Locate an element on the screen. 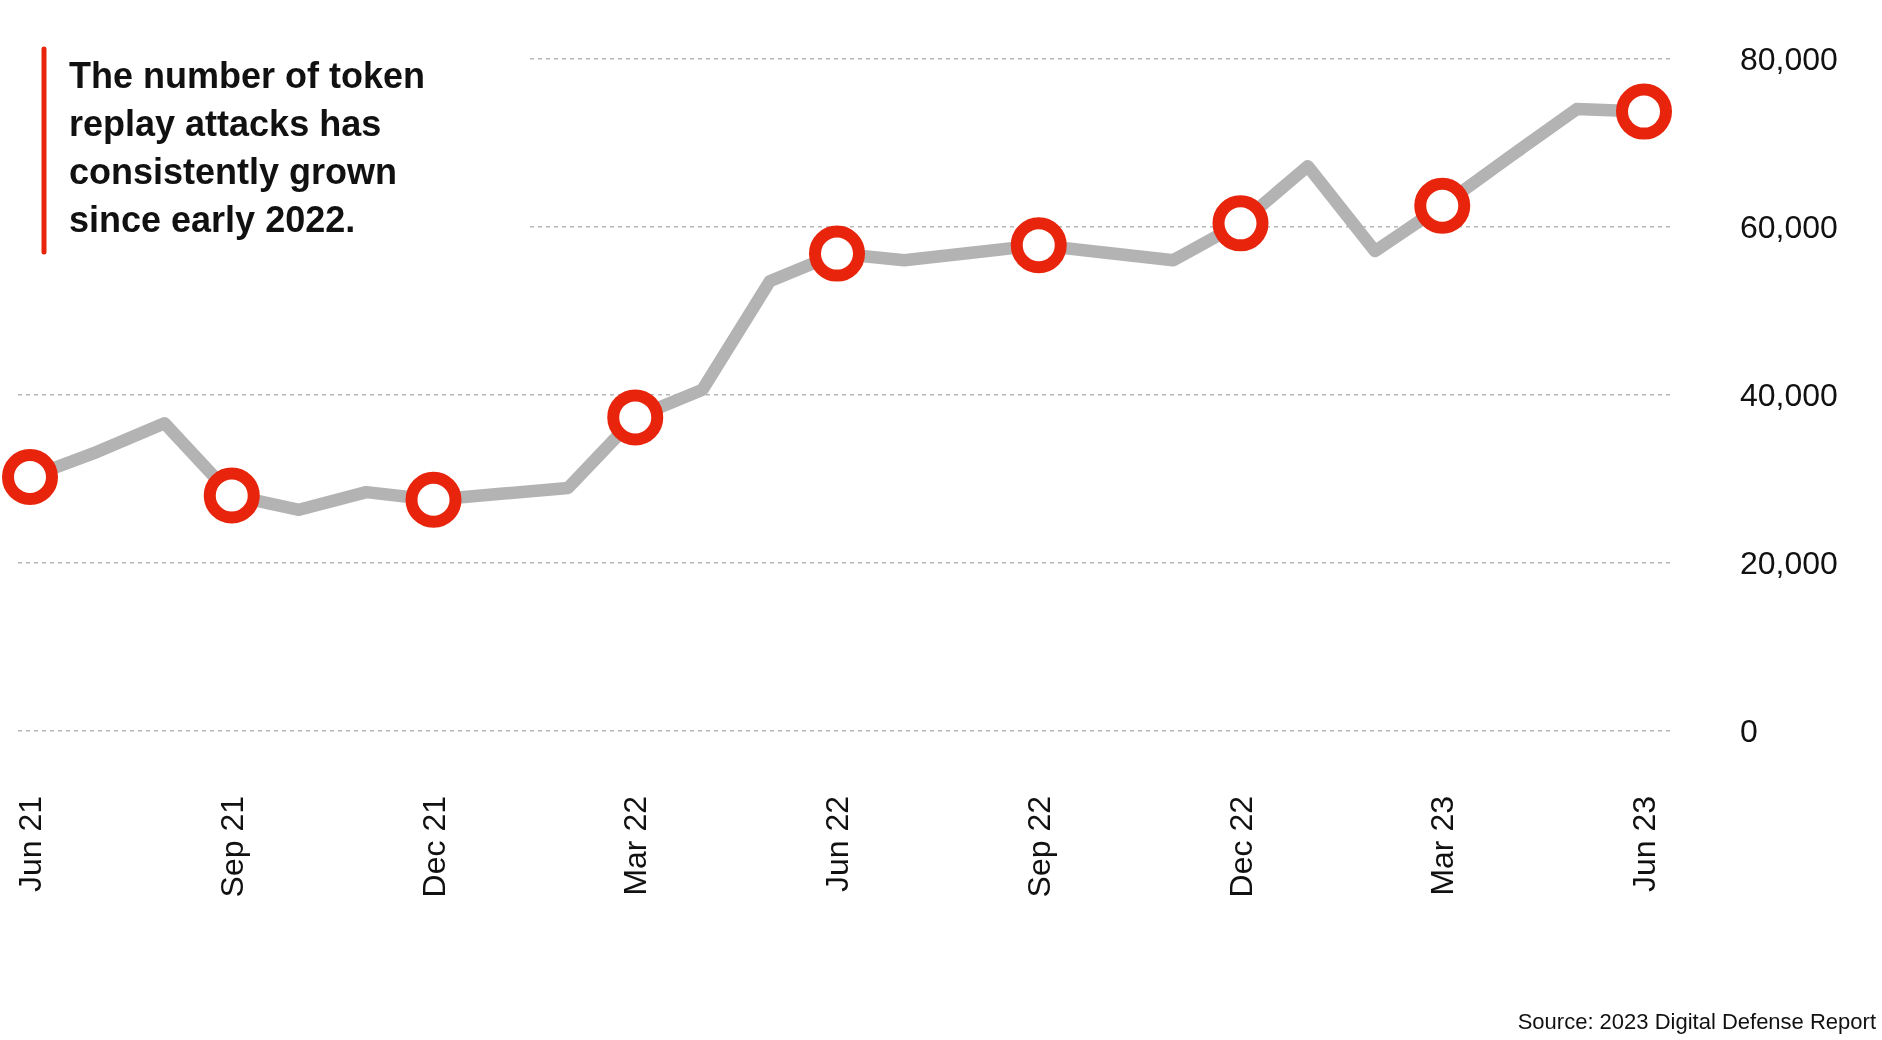 This screenshot has width=1882, height=1040. x-tick-label: Dec 22 is located at coordinates (1240, 847).